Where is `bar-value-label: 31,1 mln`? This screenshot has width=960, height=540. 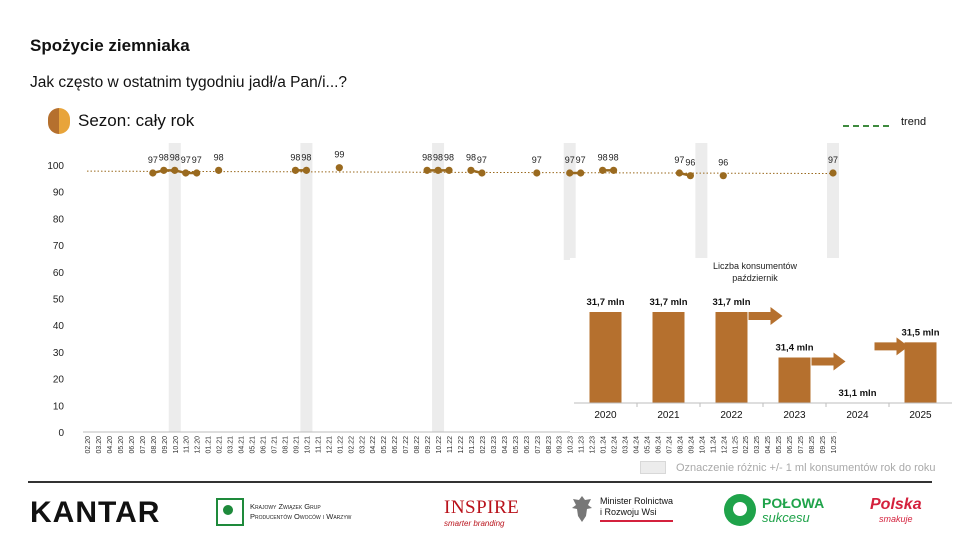 bar-value-label: 31,1 mln is located at coordinates (857, 393).